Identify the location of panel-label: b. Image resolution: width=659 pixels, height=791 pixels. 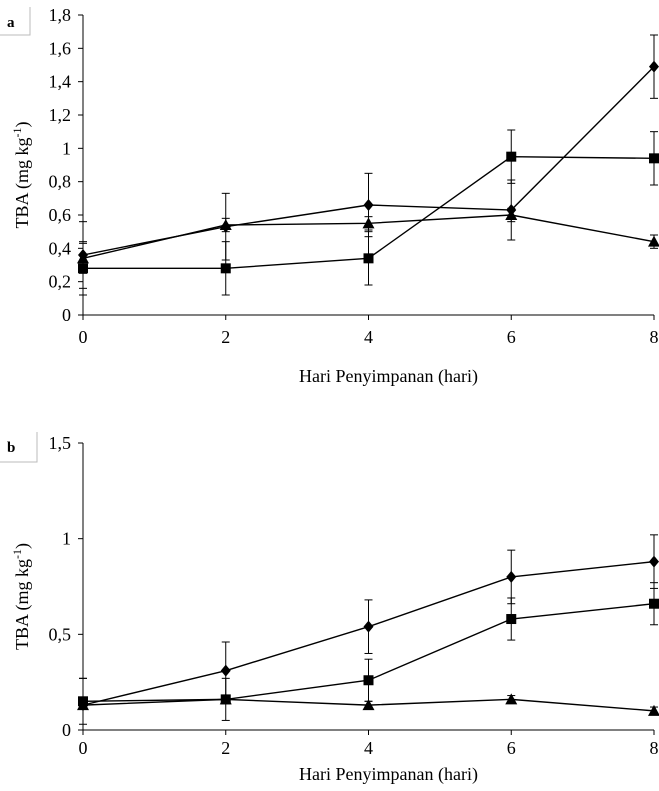
(11, 448).